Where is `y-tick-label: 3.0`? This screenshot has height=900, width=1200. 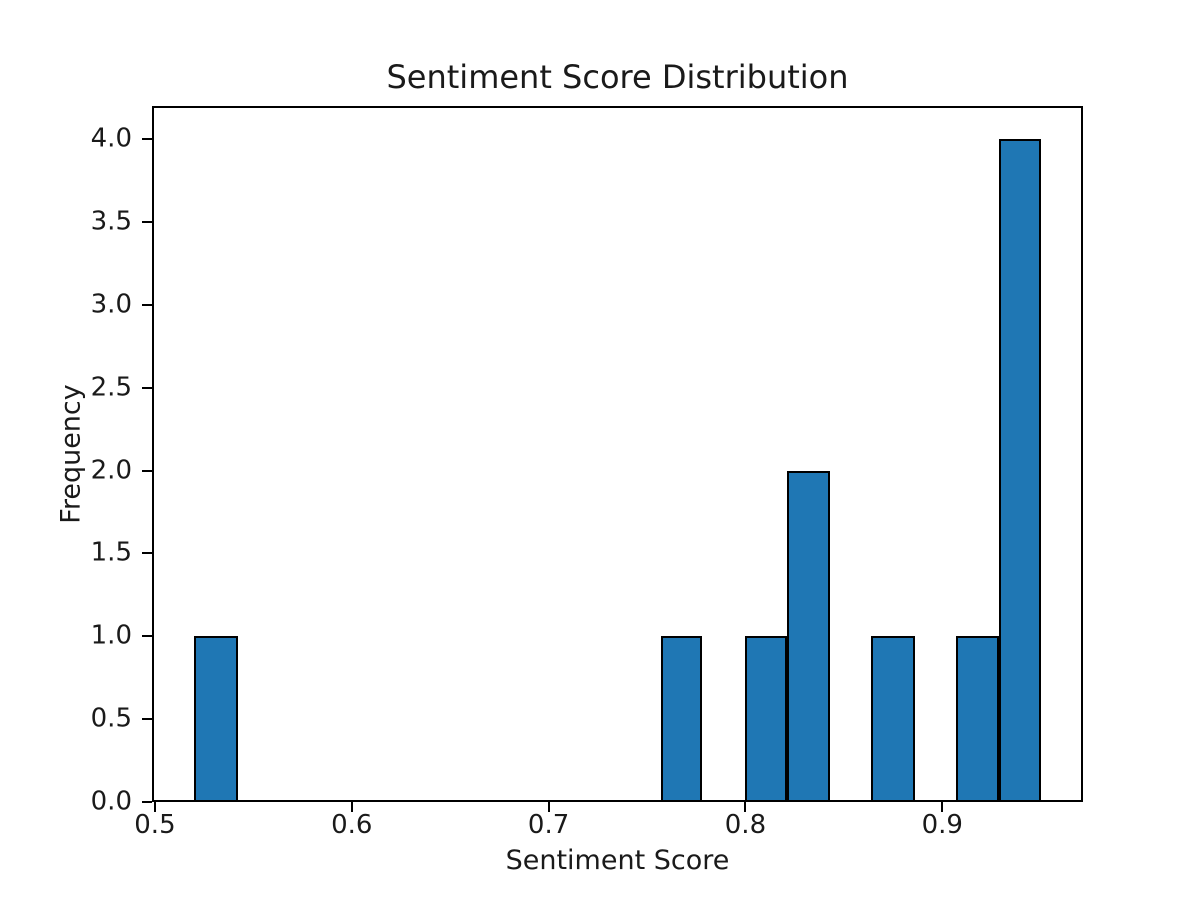 y-tick-label: 3.0 is located at coordinates (111, 304).